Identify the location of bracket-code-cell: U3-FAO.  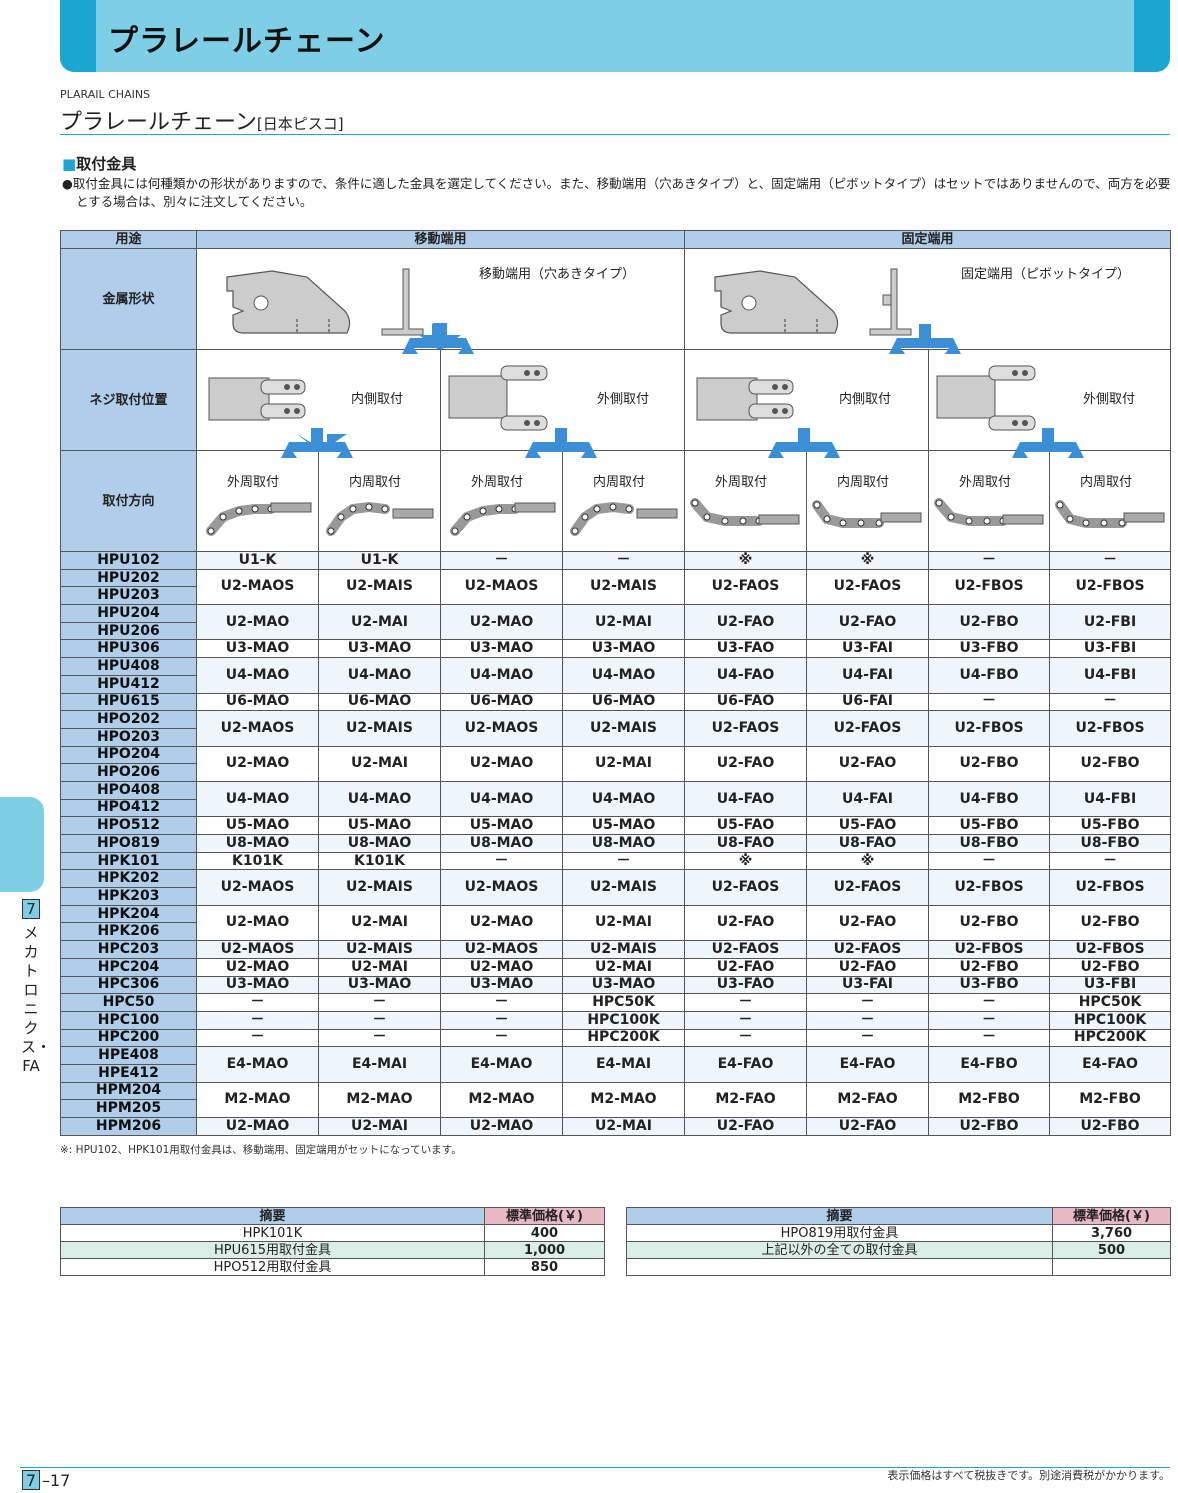
(746, 985).